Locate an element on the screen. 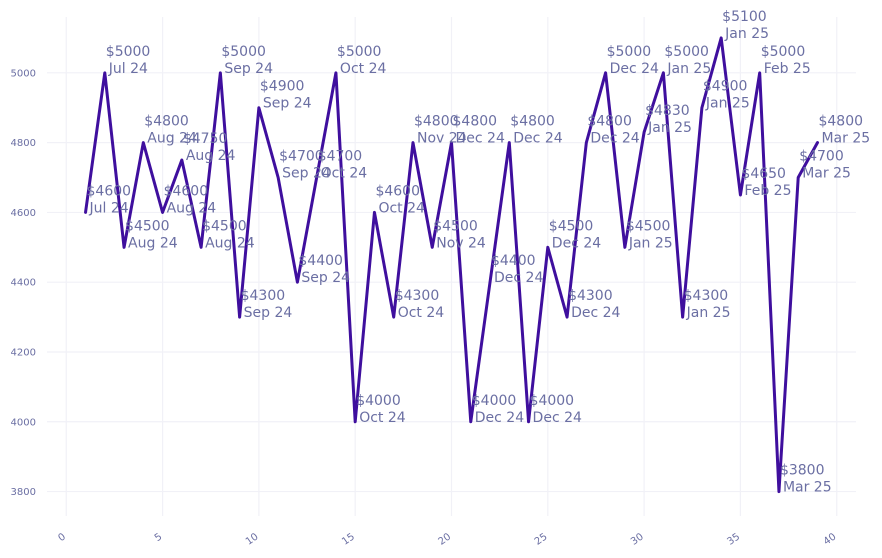 The height and width of the screenshot is (558, 882). price-label: $4650 is located at coordinates (763, 174).